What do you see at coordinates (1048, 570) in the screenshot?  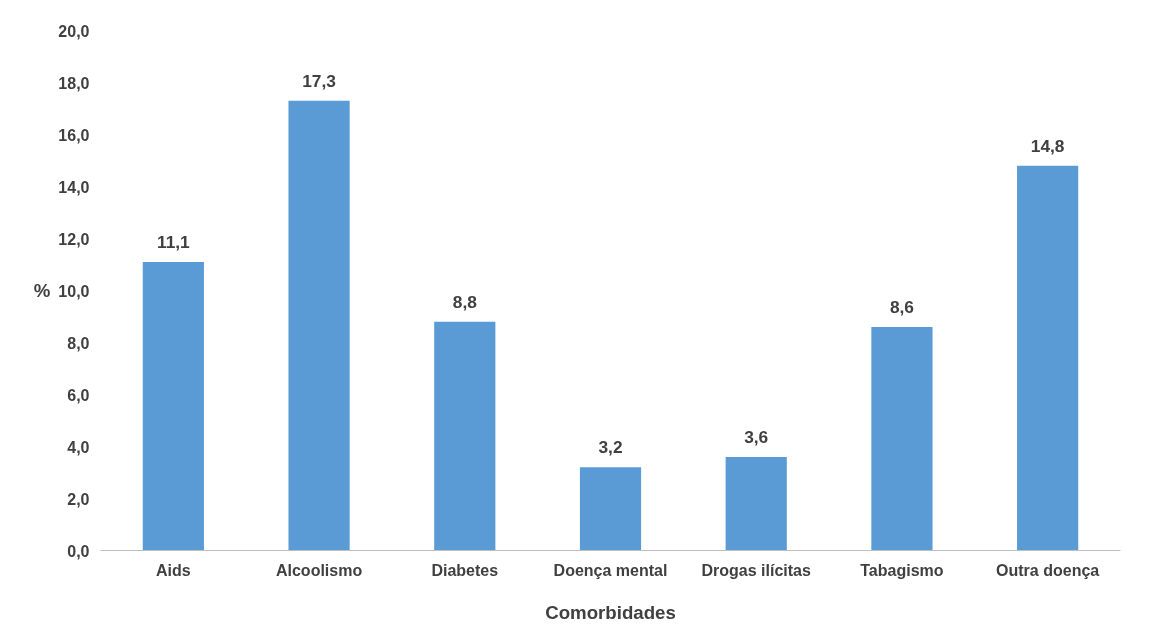 I see `x-tick-label: Outra doença` at bounding box center [1048, 570].